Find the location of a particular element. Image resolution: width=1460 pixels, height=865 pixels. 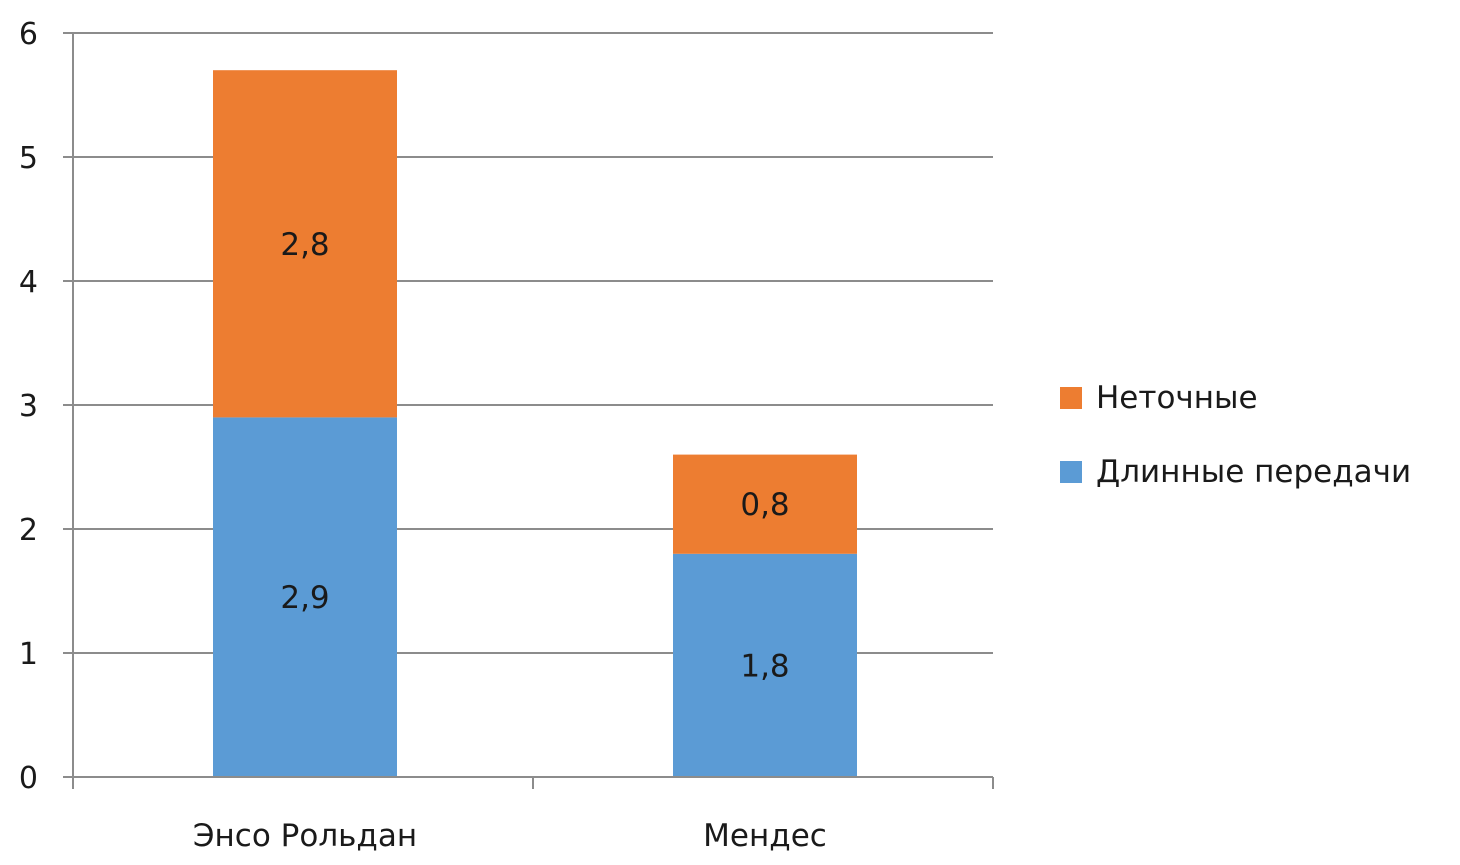

legend: Неточные Длинные передачи is located at coordinates (1235, 452).